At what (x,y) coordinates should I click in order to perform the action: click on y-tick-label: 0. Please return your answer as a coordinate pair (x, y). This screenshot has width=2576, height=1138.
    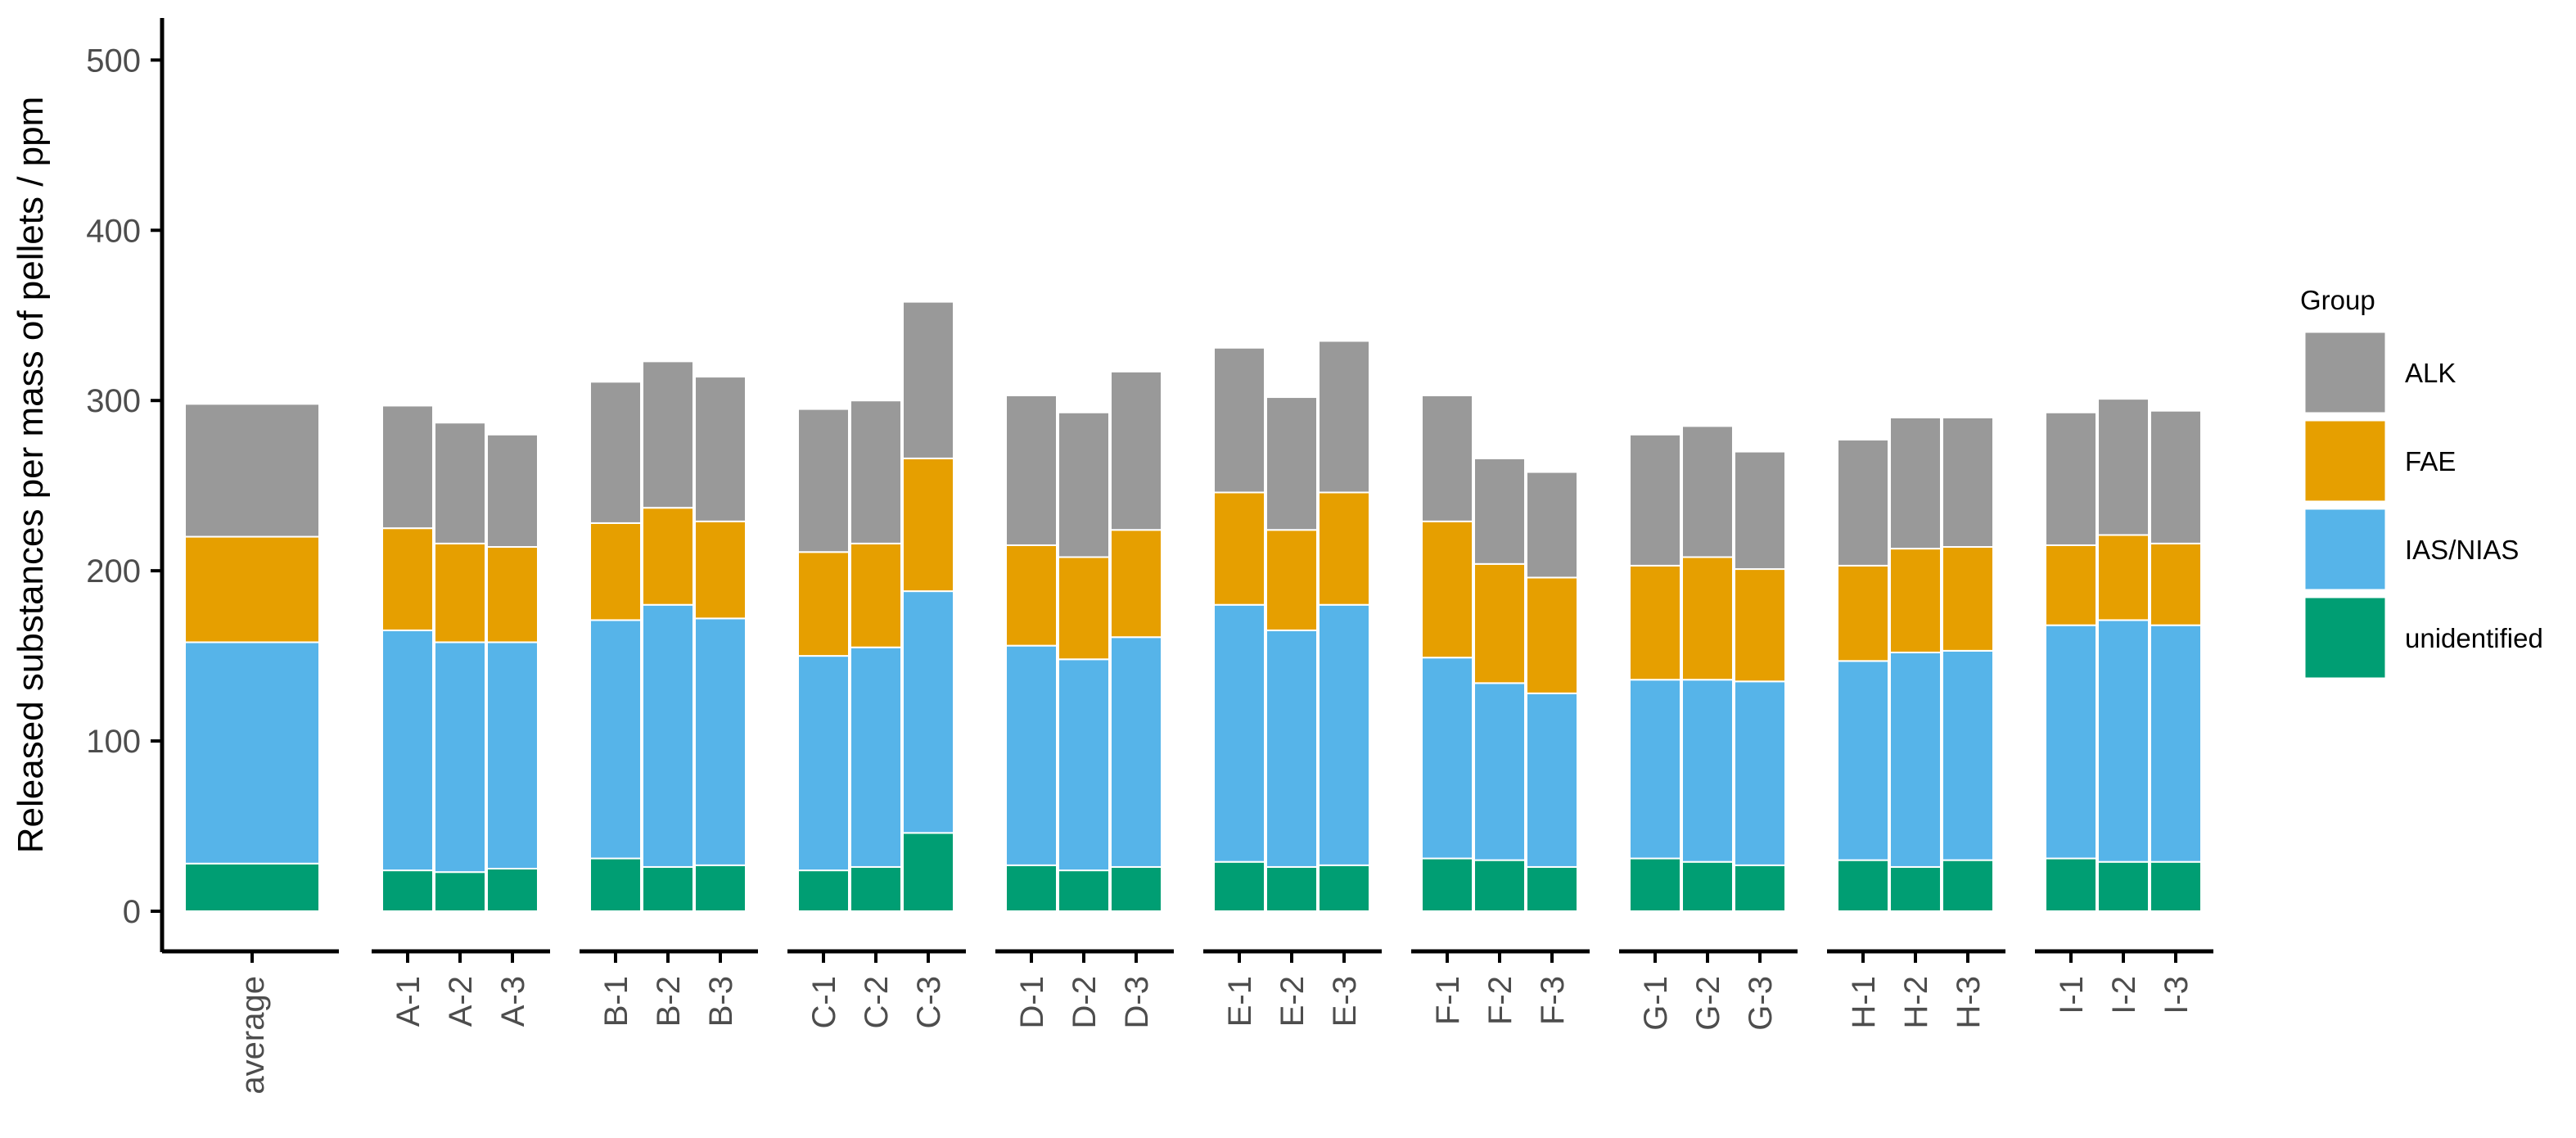
    Looking at the image, I should click on (132, 912).